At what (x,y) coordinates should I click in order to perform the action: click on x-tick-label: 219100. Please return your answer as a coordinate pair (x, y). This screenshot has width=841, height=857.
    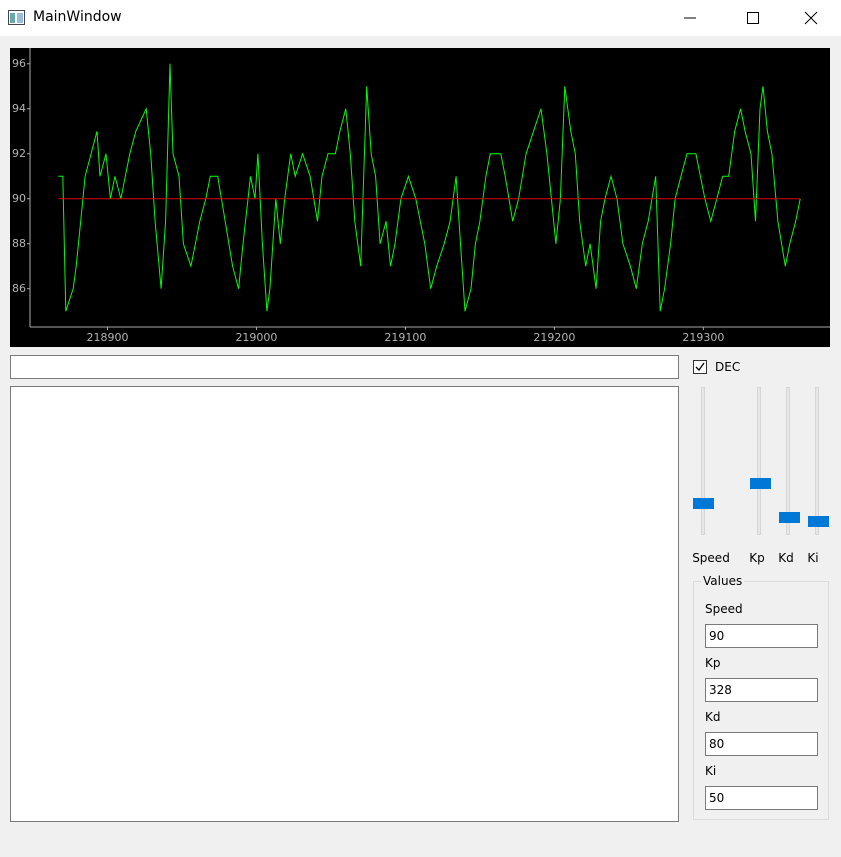
    Looking at the image, I should click on (405, 337).